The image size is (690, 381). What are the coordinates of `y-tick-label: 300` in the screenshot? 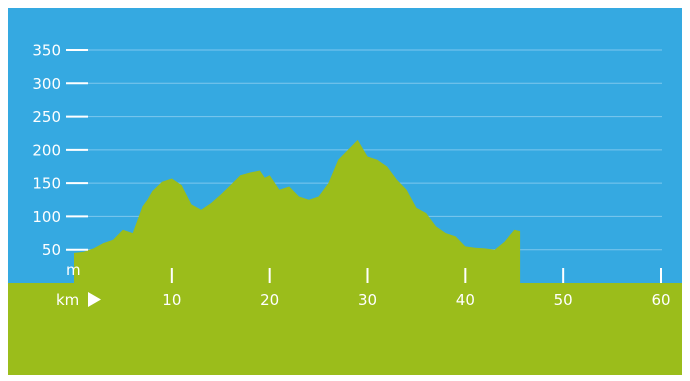 It's located at (46, 84).